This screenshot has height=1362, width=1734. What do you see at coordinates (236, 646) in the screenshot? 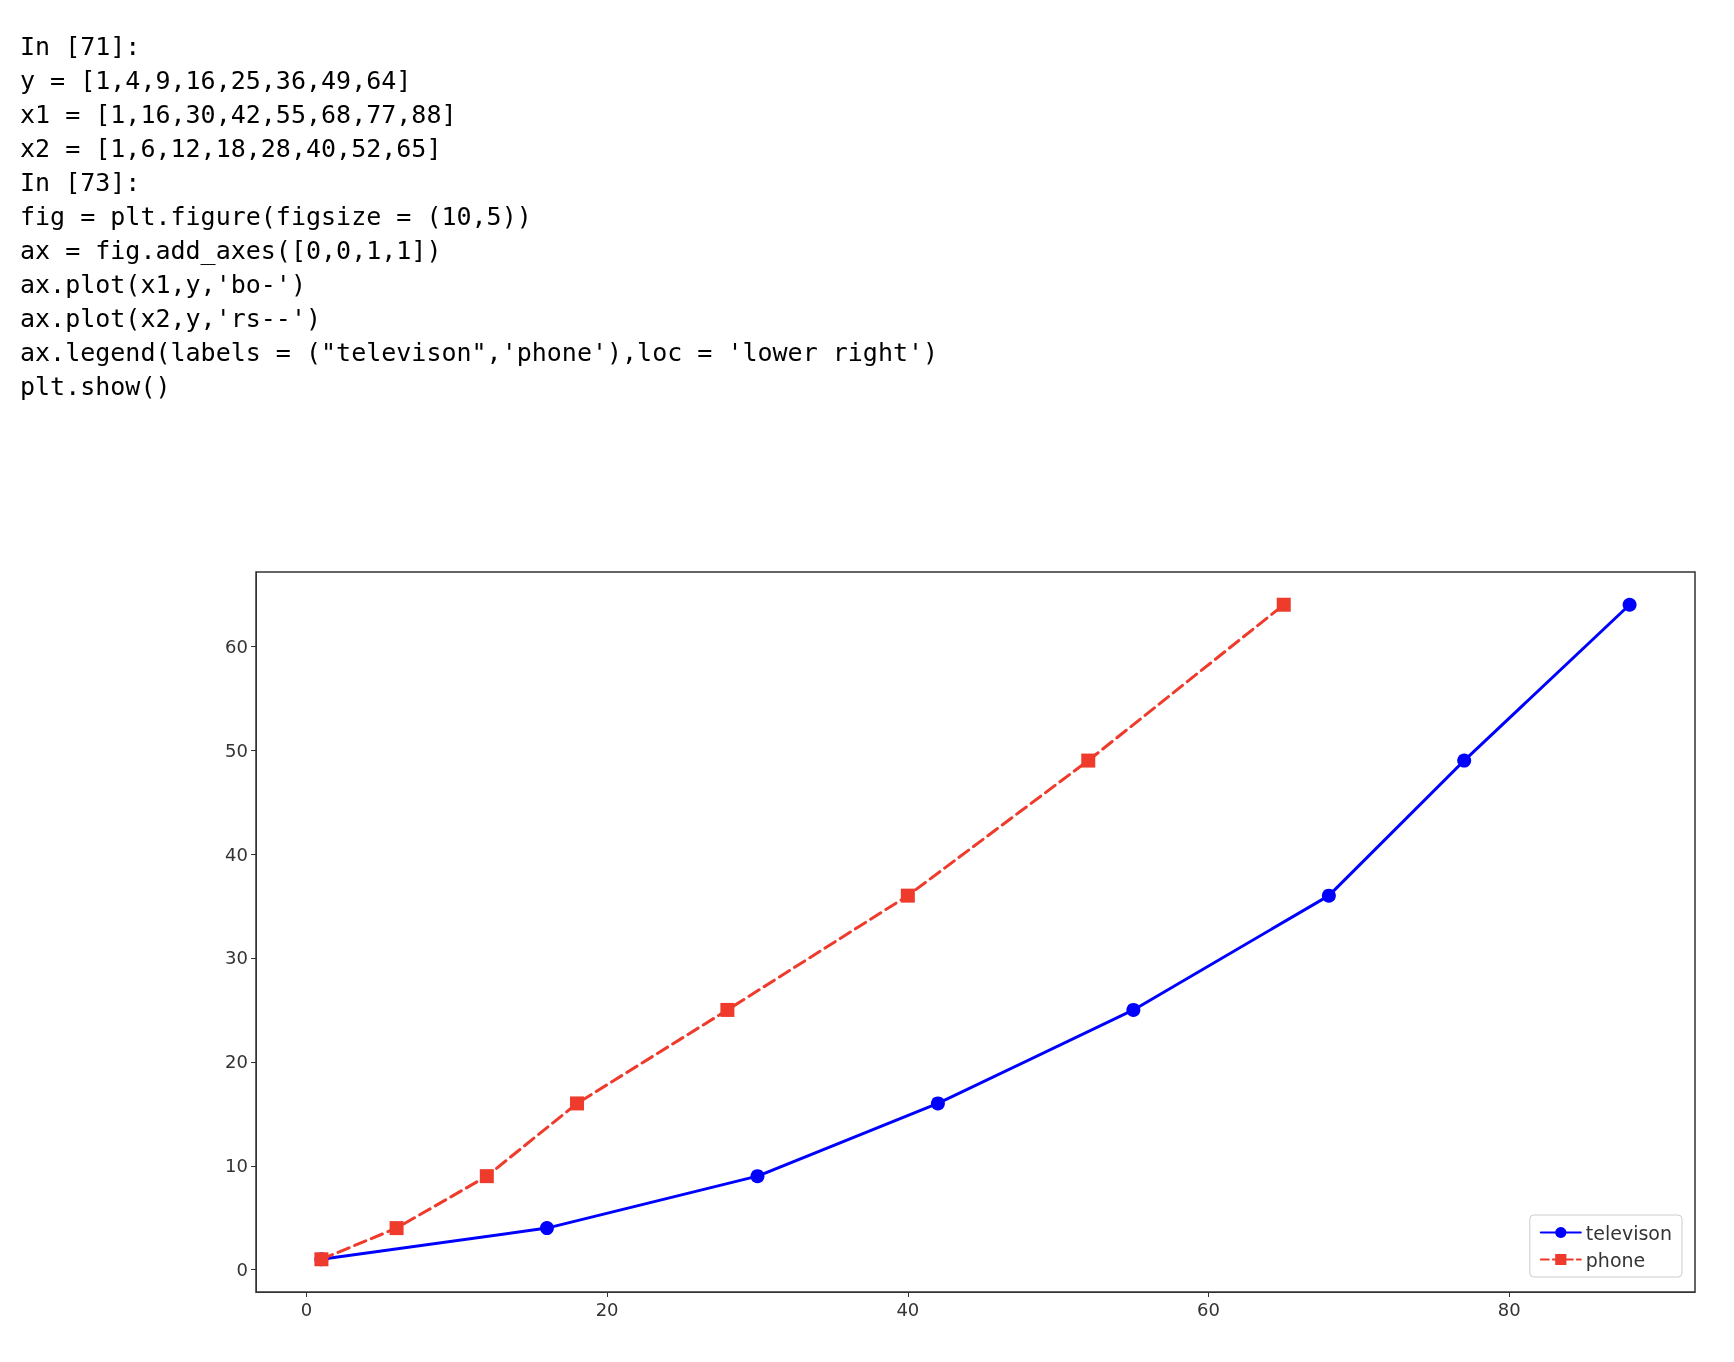
I see `y-tick-label: 60` at bounding box center [236, 646].